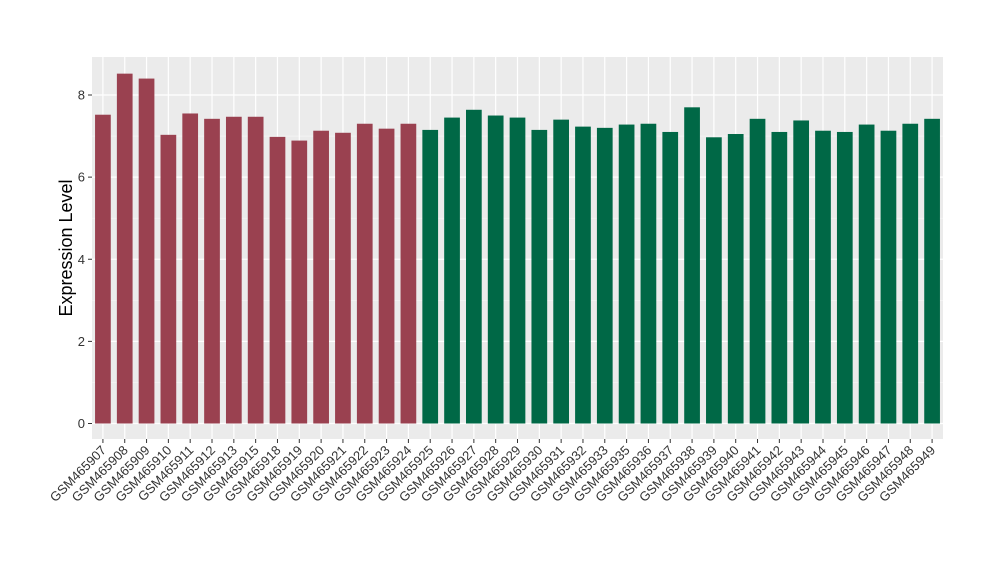 The image size is (1000, 580). What do you see at coordinates (81, 259) in the screenshot?
I see `y-tick-label: 4` at bounding box center [81, 259].